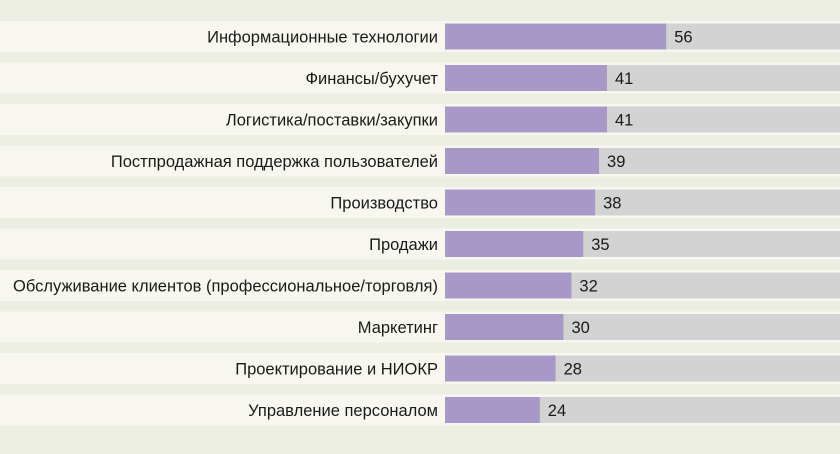  Describe the element at coordinates (332, 121) in the screenshot. I see `category-label: Логистика/поставки/закупки` at that location.